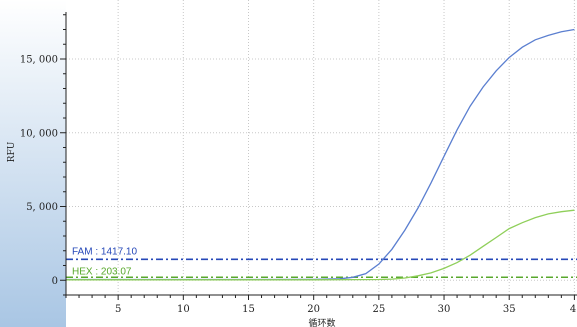 Image resolution: width=577 pixels, height=327 pixels. I want to click on x-tick-label: 5, so click(118, 309).